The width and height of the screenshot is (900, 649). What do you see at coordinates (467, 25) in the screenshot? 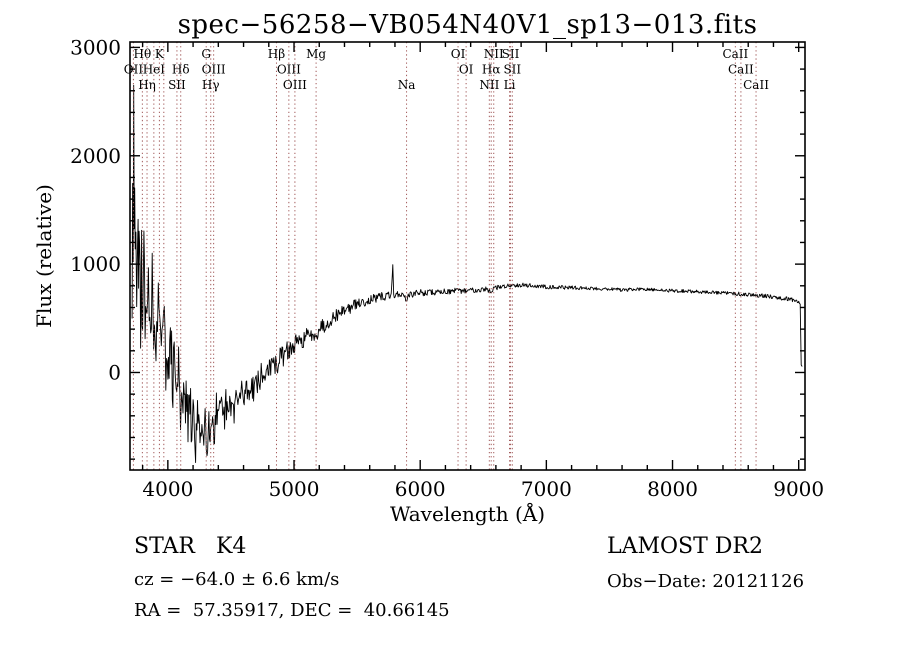
I see `plot-title: spec−56258−VB054N40V1_sp13−013.fits` at bounding box center [467, 25].